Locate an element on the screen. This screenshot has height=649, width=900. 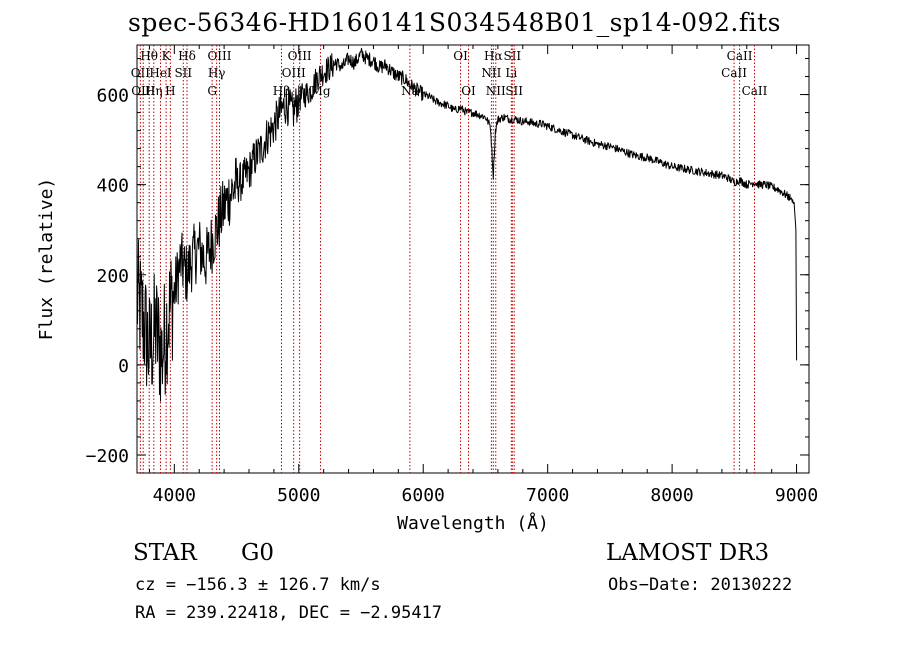
object-class: STAR is located at coordinates (165, 553).